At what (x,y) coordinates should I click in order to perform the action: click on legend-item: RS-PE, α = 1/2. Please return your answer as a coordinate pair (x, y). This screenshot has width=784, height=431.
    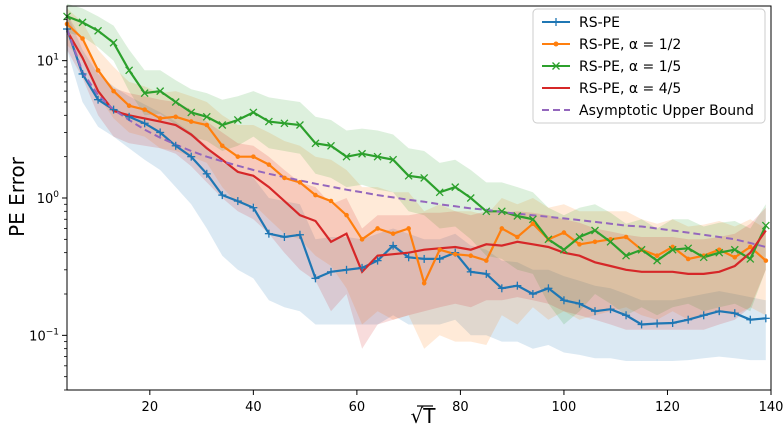
    Looking at the image, I should click on (611, 45).